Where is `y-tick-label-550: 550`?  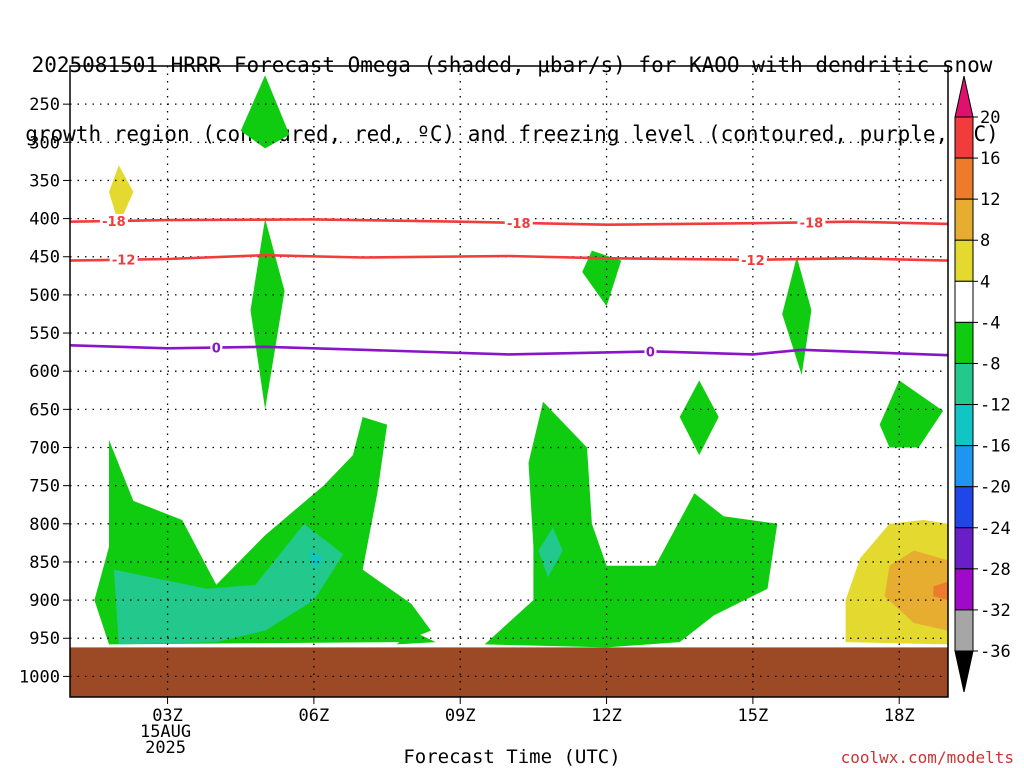
y-tick-label-550: 550 is located at coordinates (44, 334).